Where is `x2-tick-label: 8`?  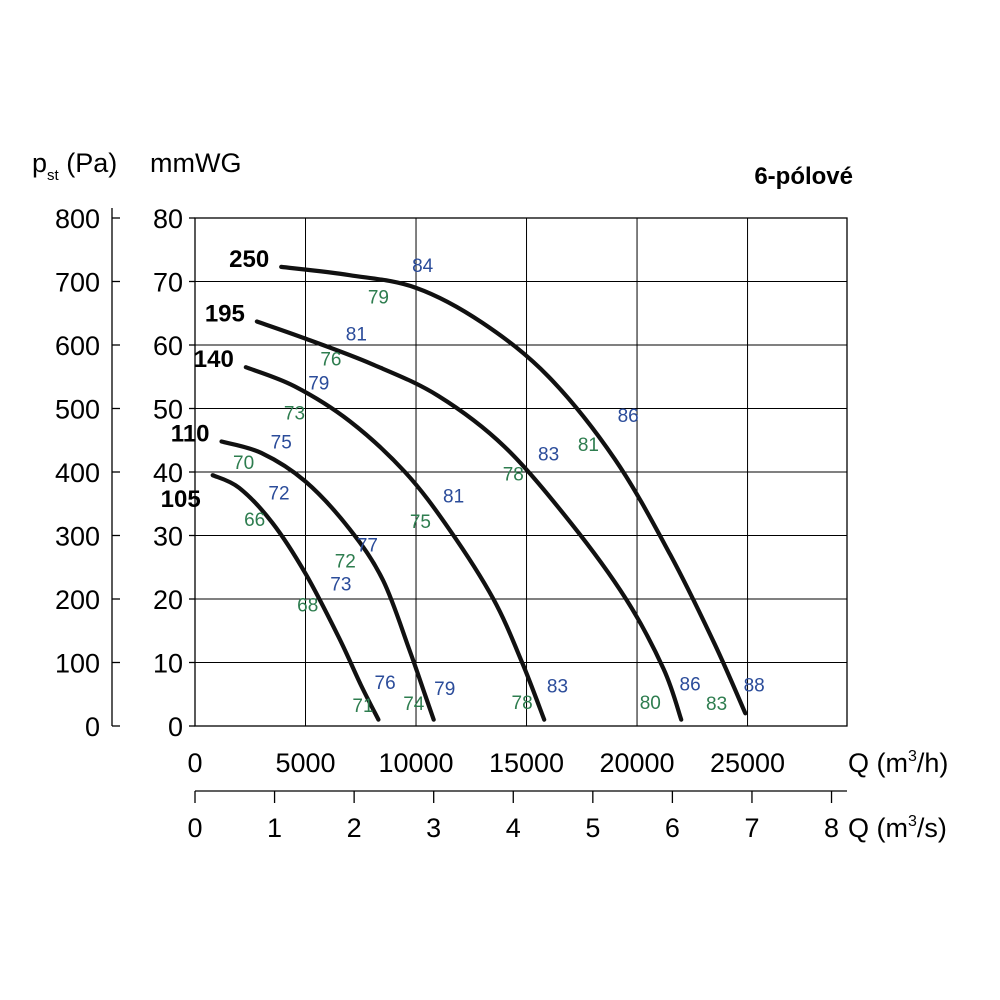
x2-tick-label: 8 is located at coordinates (831, 828).